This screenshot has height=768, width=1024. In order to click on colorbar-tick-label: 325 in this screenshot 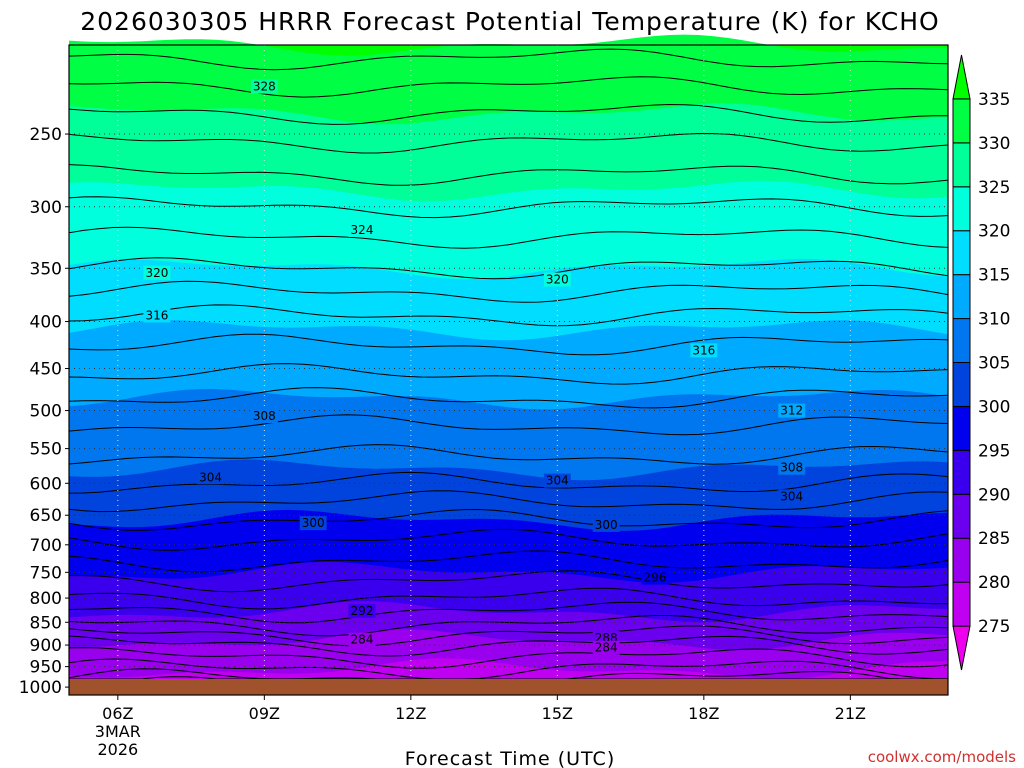, I will do `click(994, 188)`.